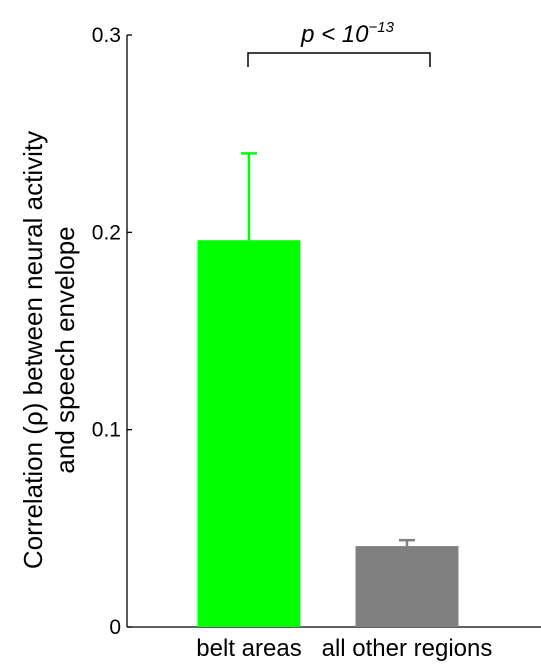  Describe the element at coordinates (115, 627) in the screenshot. I see `y-tick-label: 0` at that location.